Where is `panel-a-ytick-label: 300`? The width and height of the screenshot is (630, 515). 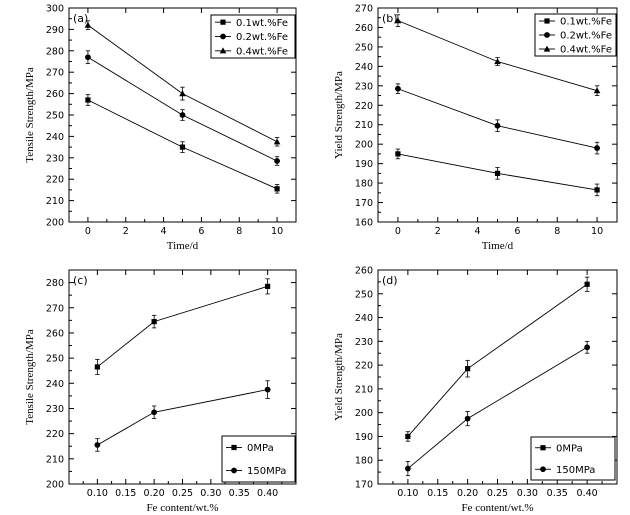 panel-a-ytick-label: 300 is located at coordinates (55, 9).